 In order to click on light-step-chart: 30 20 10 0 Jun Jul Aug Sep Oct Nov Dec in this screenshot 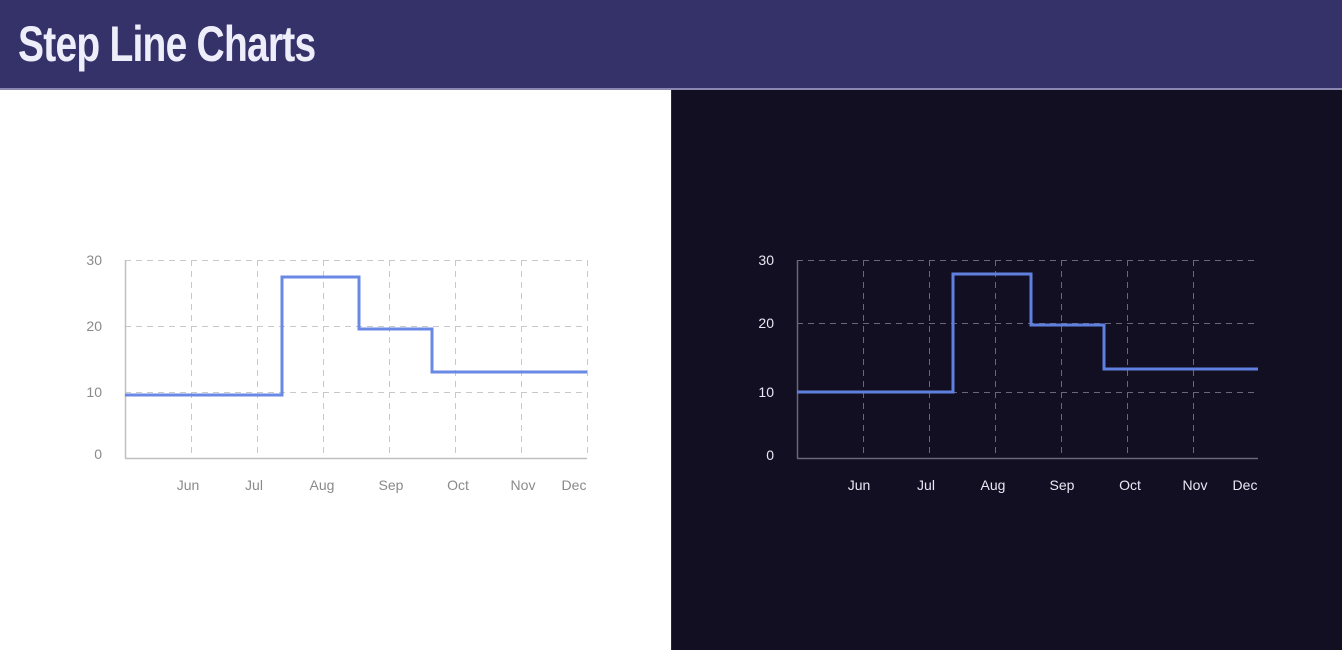, I will do `click(337, 372)`.